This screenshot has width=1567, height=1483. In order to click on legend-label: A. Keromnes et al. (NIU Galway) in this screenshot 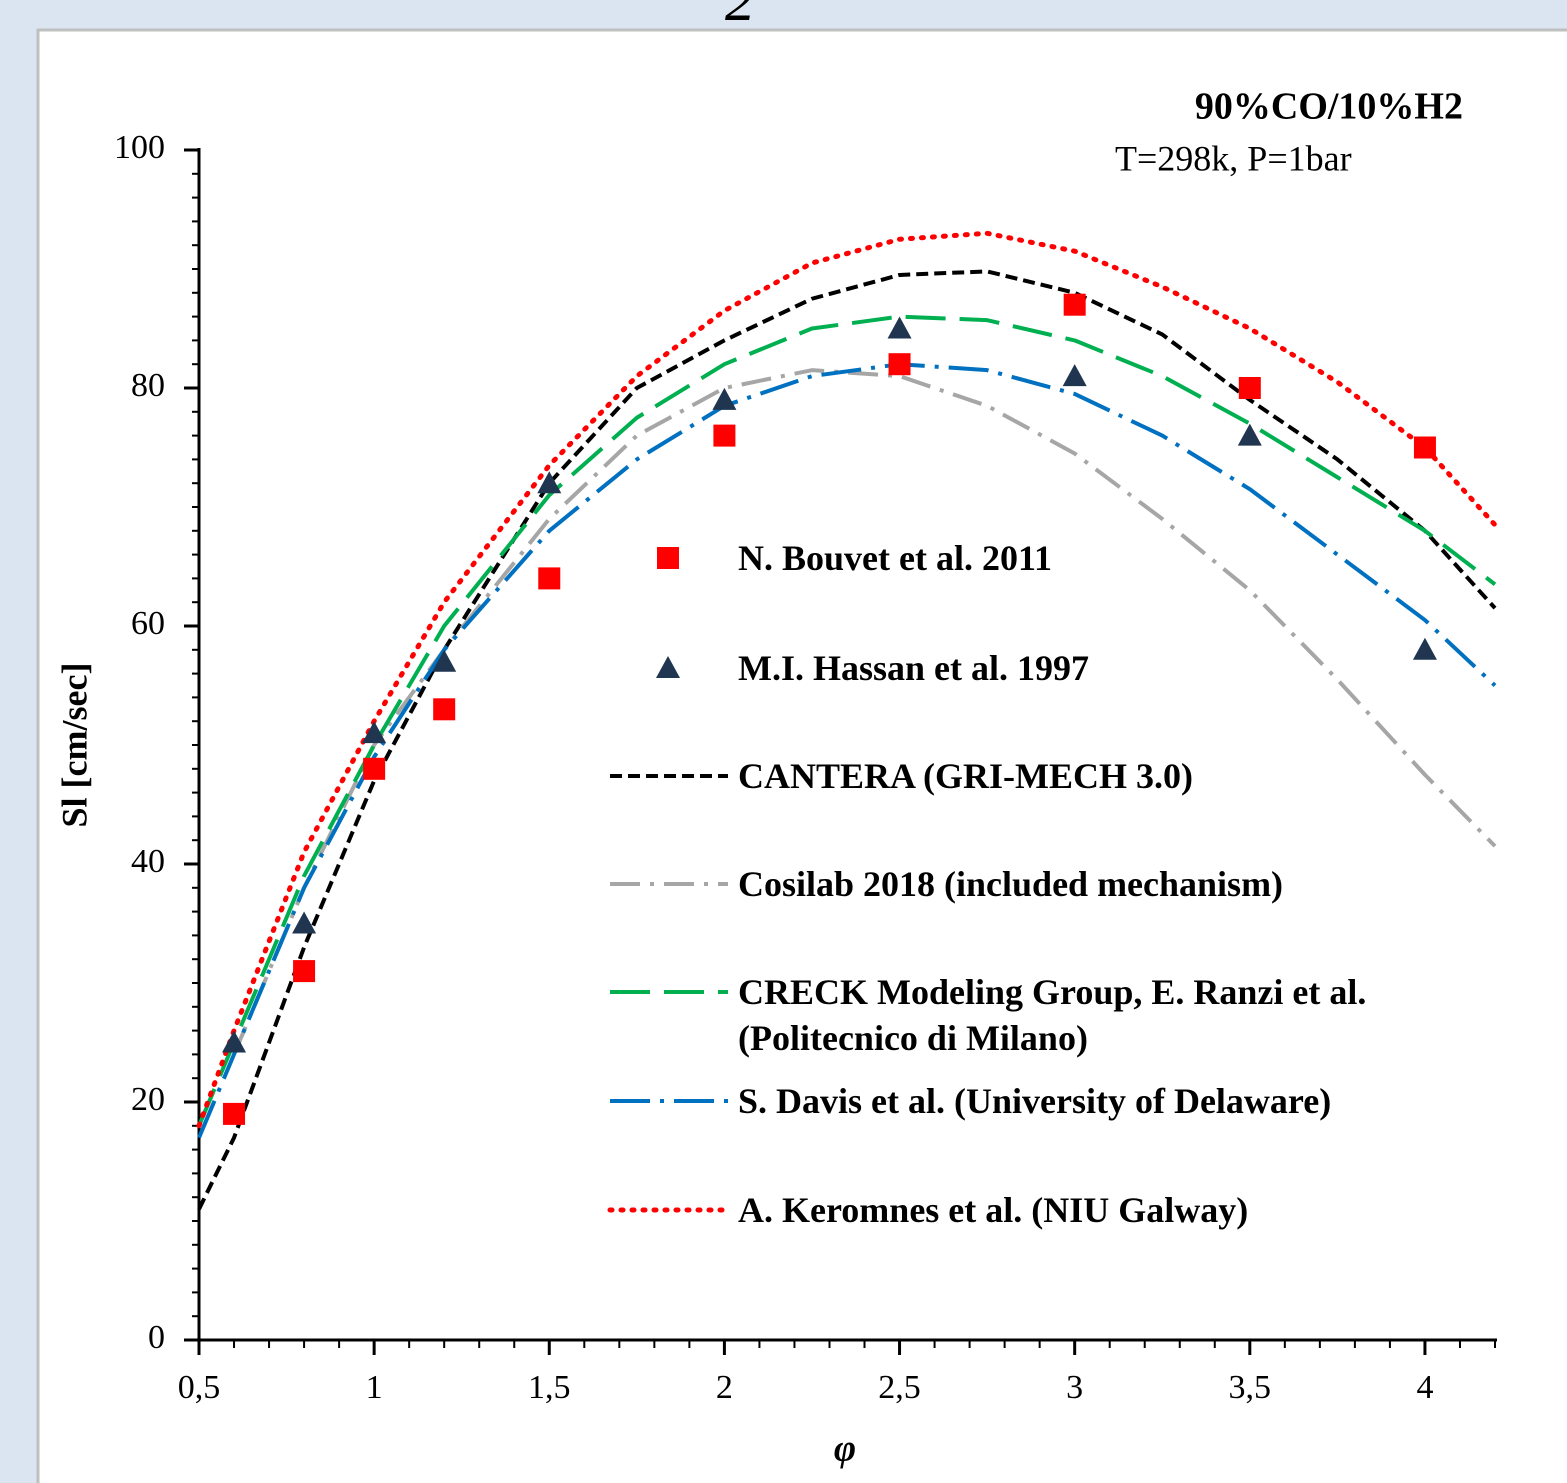, I will do `click(993, 1210)`.